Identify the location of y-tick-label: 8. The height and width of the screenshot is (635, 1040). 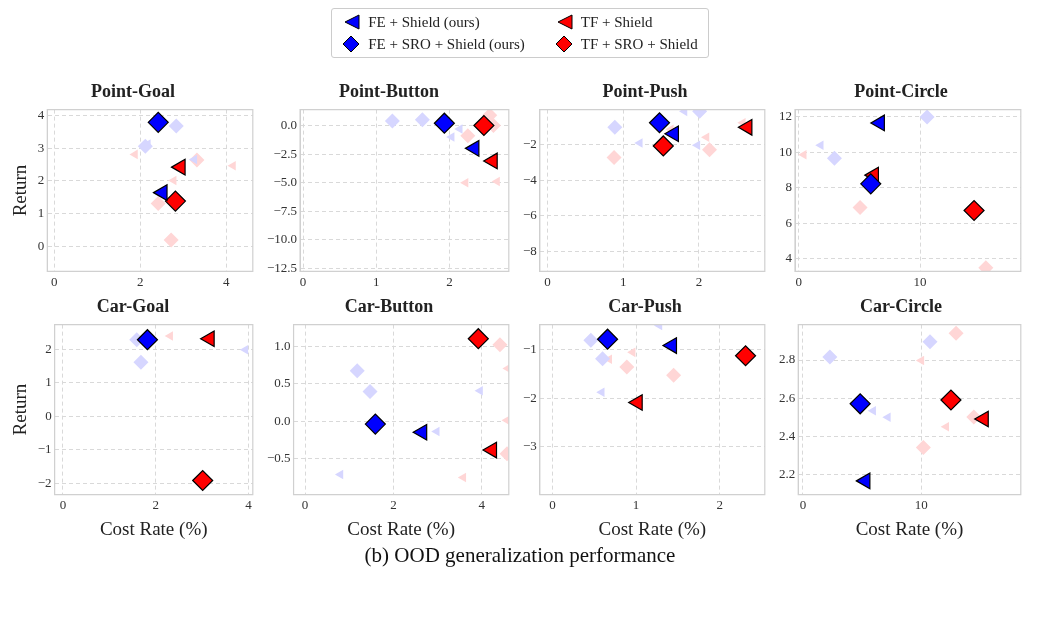
(788, 187).